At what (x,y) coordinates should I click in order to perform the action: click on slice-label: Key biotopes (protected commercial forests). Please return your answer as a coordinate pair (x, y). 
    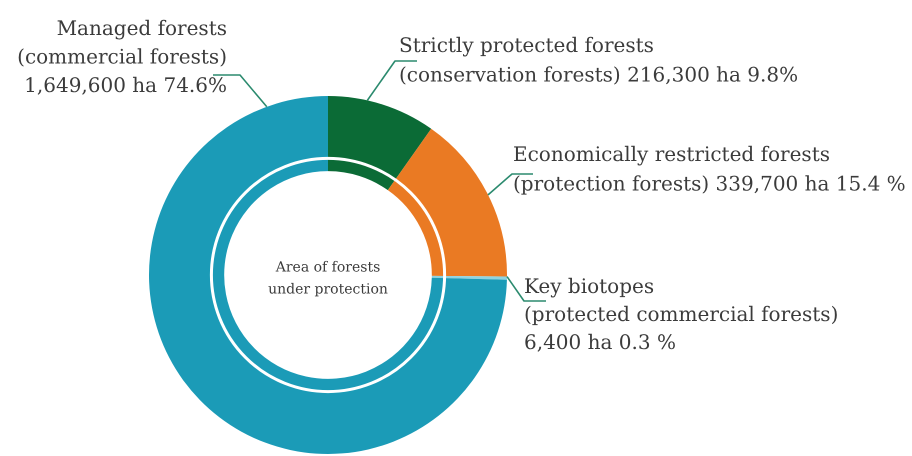
    Looking at the image, I should click on (681, 300).